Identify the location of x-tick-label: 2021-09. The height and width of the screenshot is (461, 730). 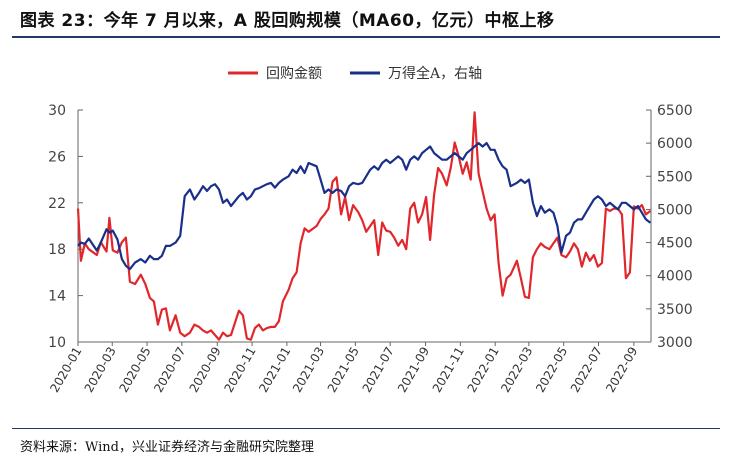
(413, 370).